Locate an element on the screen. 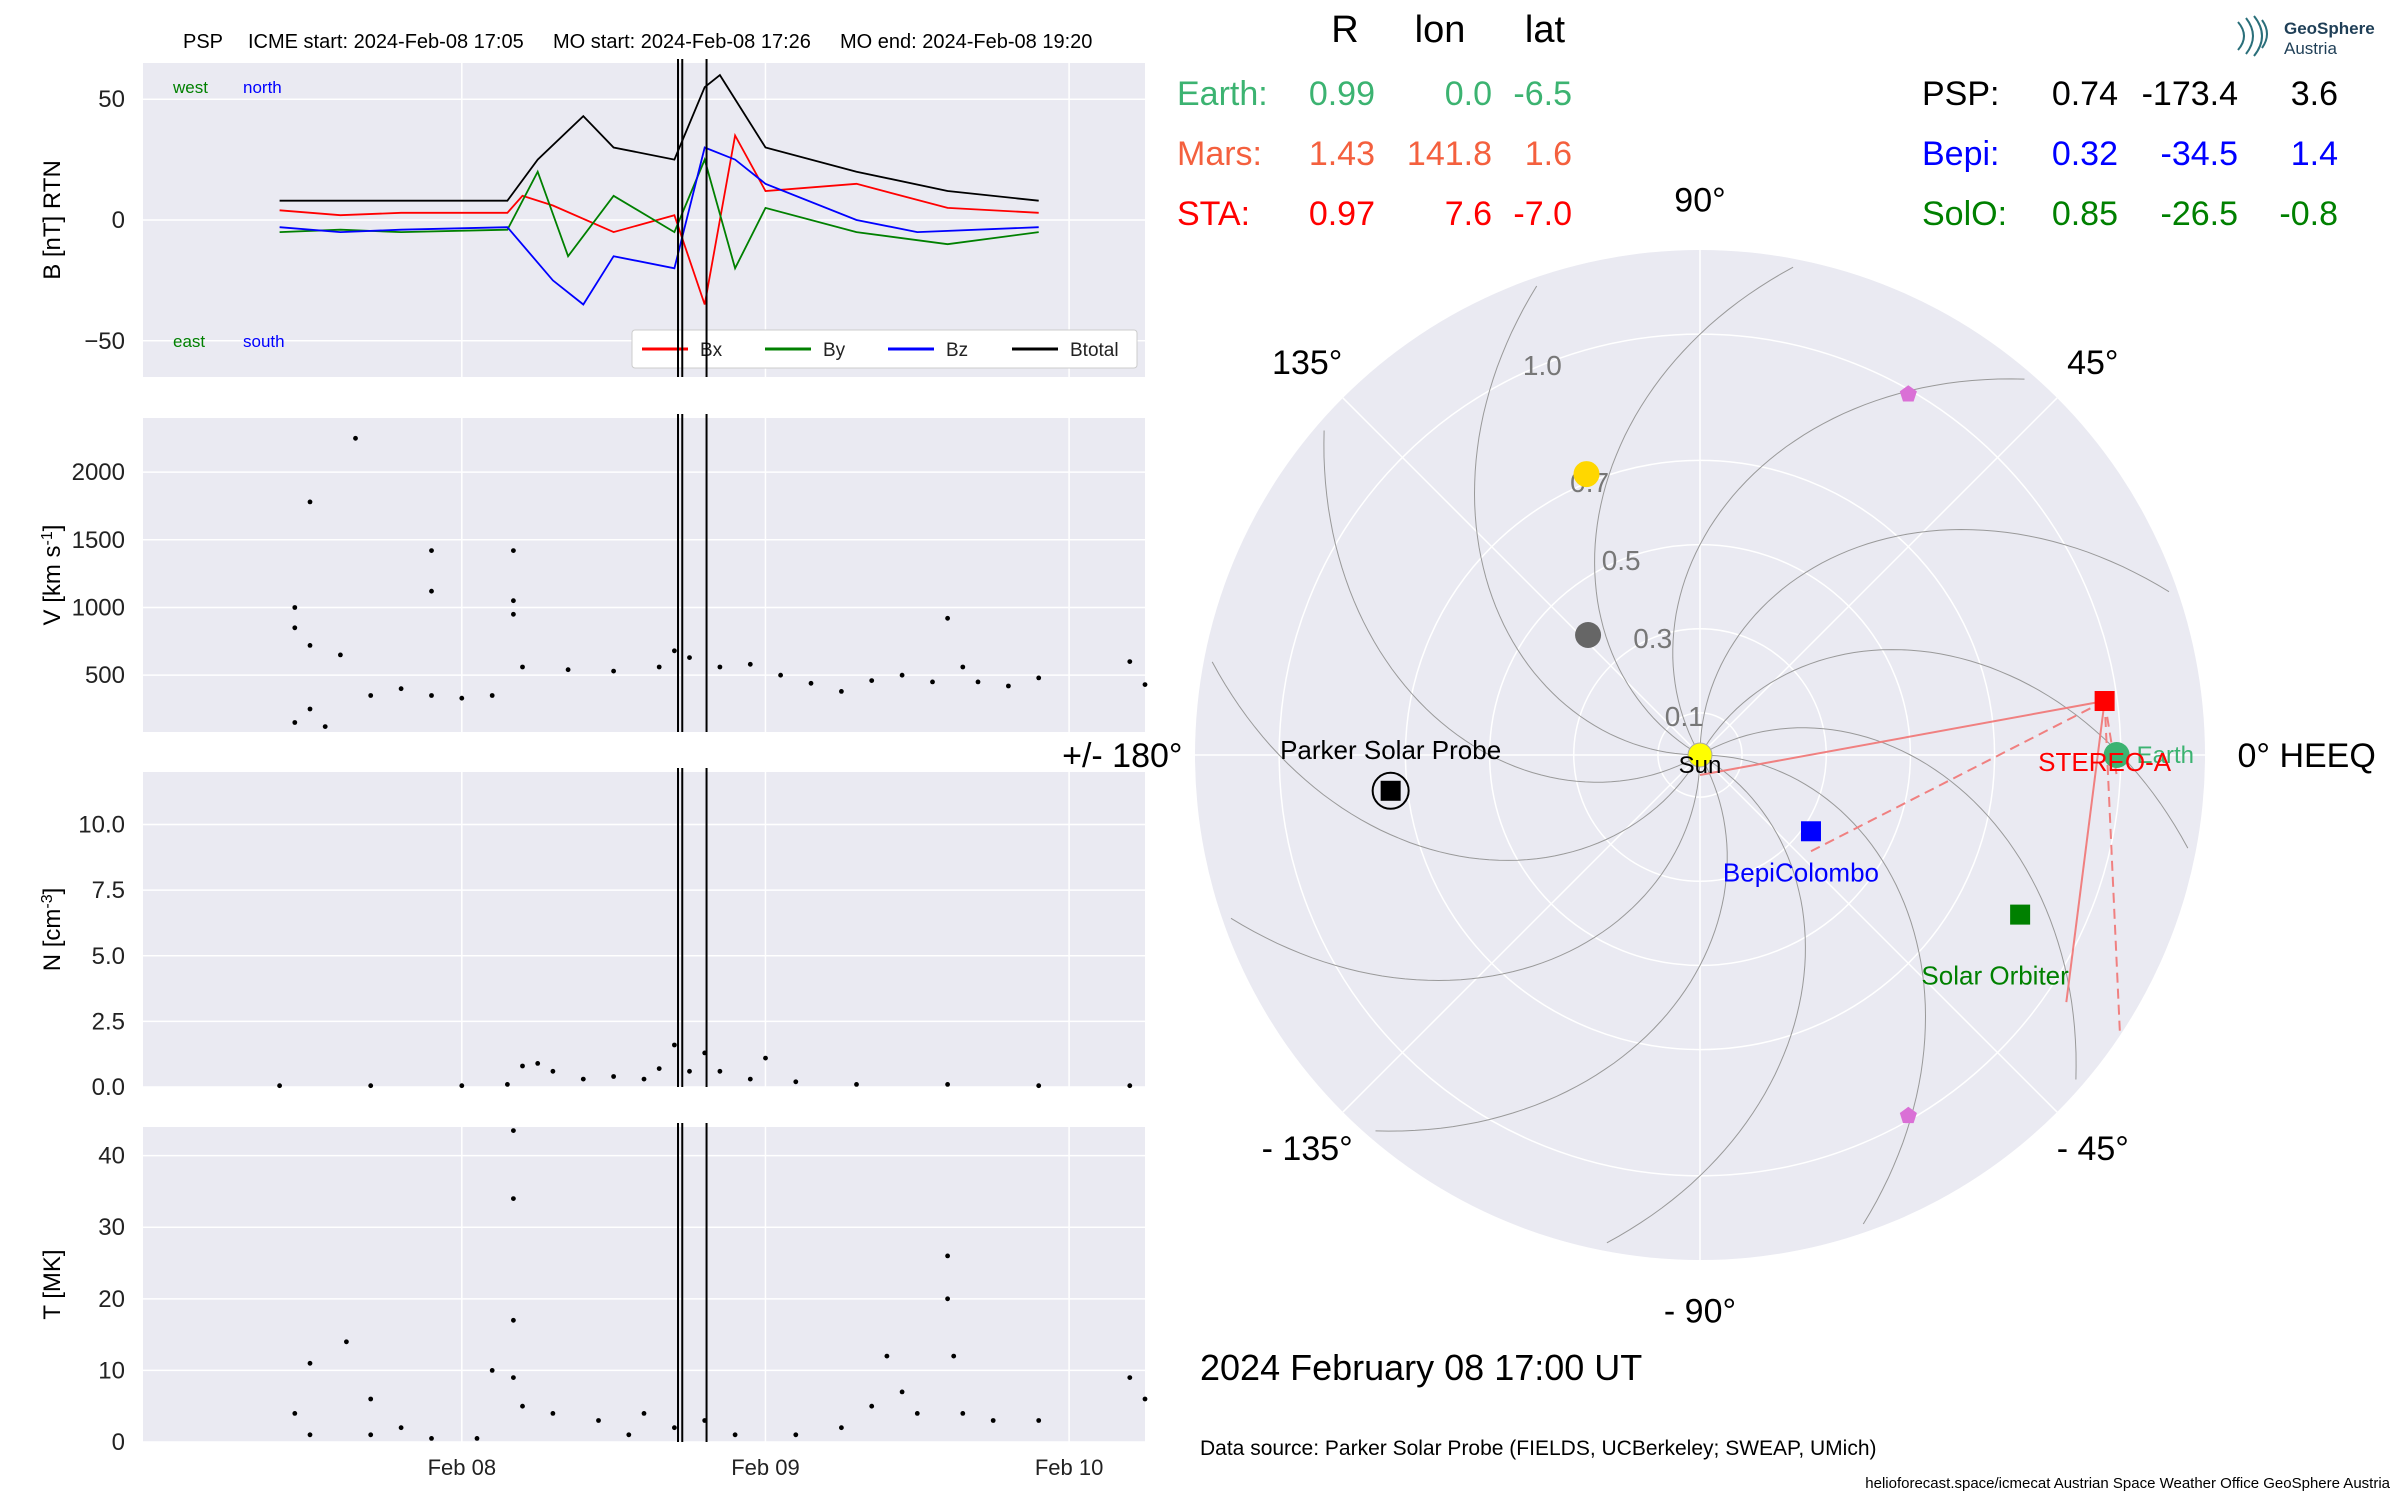 Image resolution: width=2400 pixels, height=1500 pixels. legend-box is located at coordinates (884, 349).